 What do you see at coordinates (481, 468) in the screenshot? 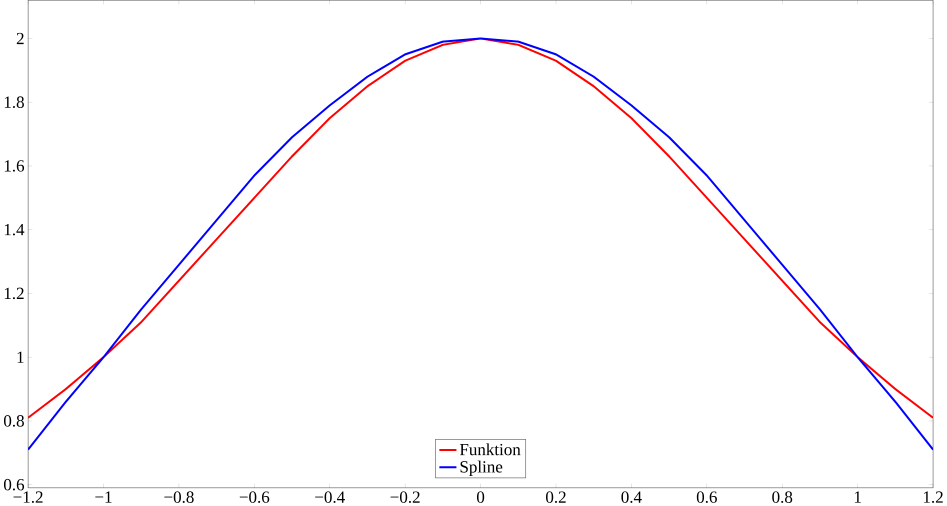
I see `legend-label: Spline` at bounding box center [481, 468].